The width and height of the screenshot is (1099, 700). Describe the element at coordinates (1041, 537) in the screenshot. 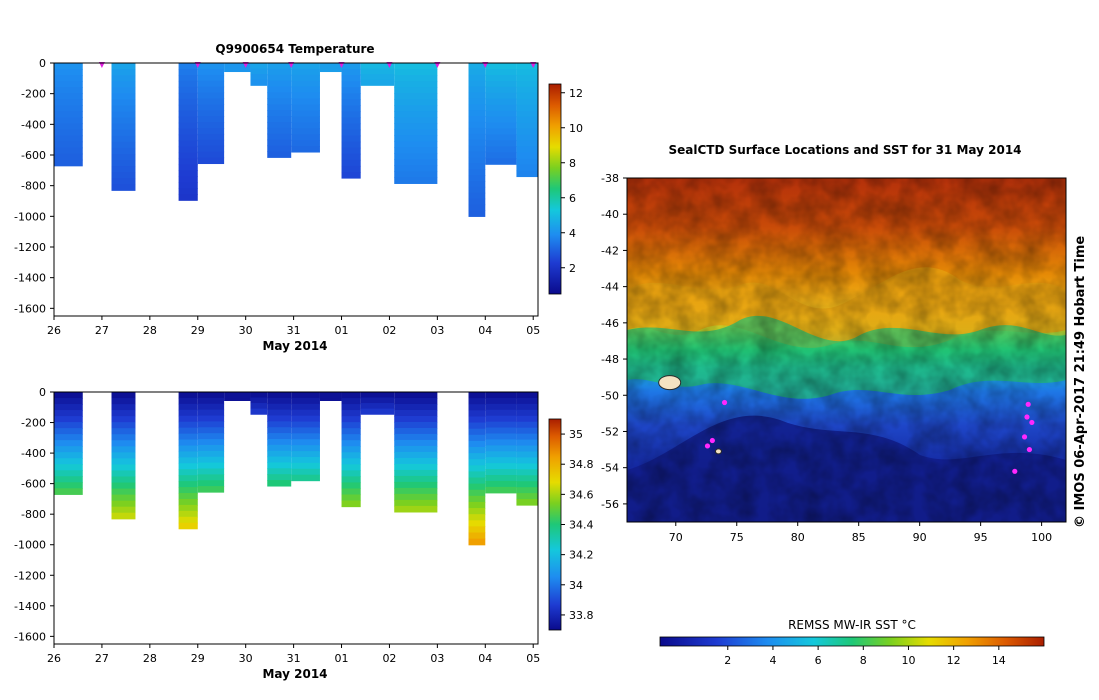

I see `lon-tick-label: 100` at that location.